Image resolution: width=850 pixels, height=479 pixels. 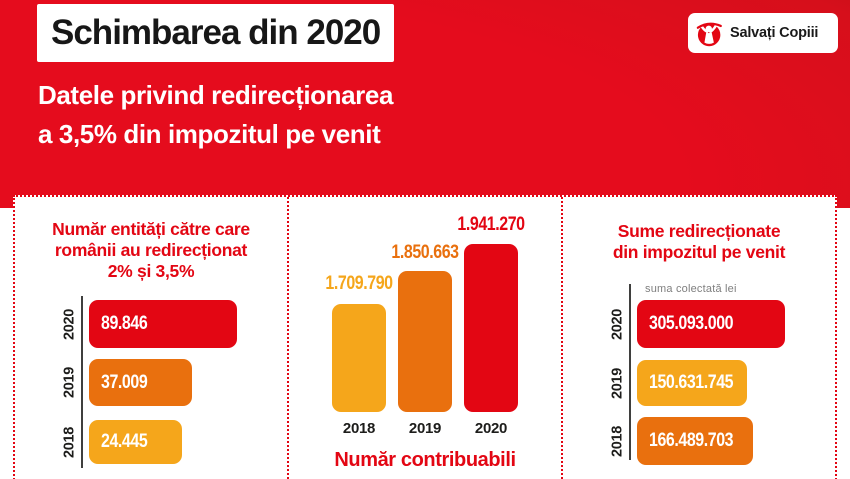 I want to click on entities-bar-2018: 24.445, so click(x=135, y=442).